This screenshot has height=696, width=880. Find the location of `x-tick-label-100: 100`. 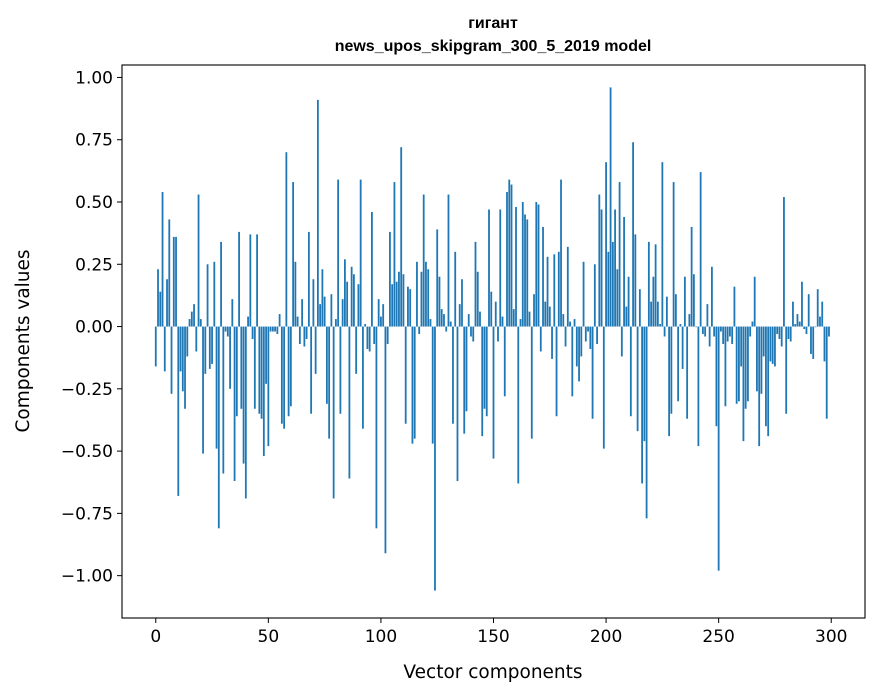

x-tick-label-100: 100 is located at coordinates (381, 637).